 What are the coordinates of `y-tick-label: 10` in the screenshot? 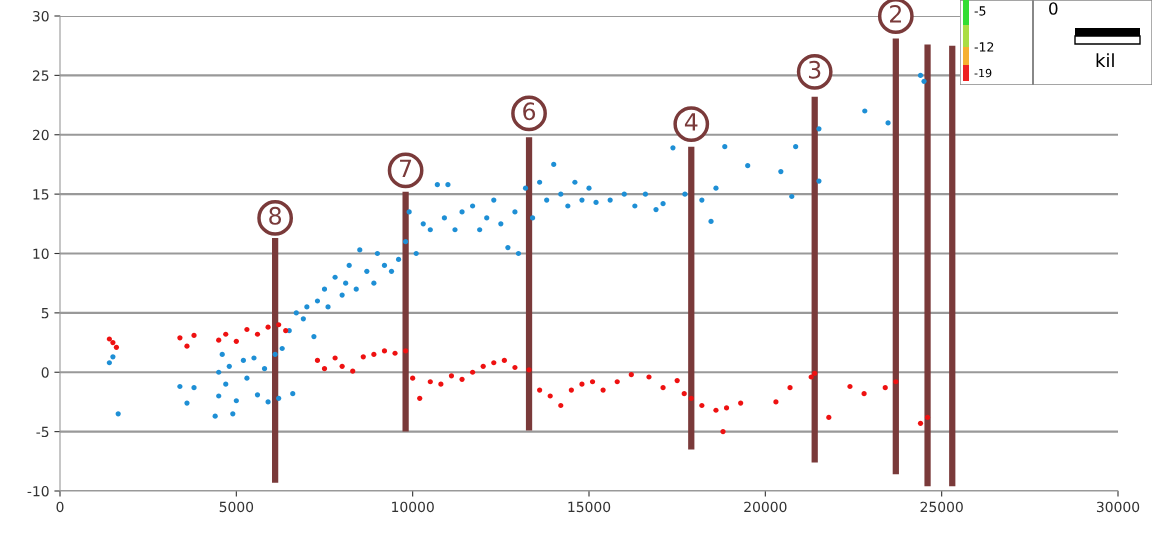 It's located at (41, 253).